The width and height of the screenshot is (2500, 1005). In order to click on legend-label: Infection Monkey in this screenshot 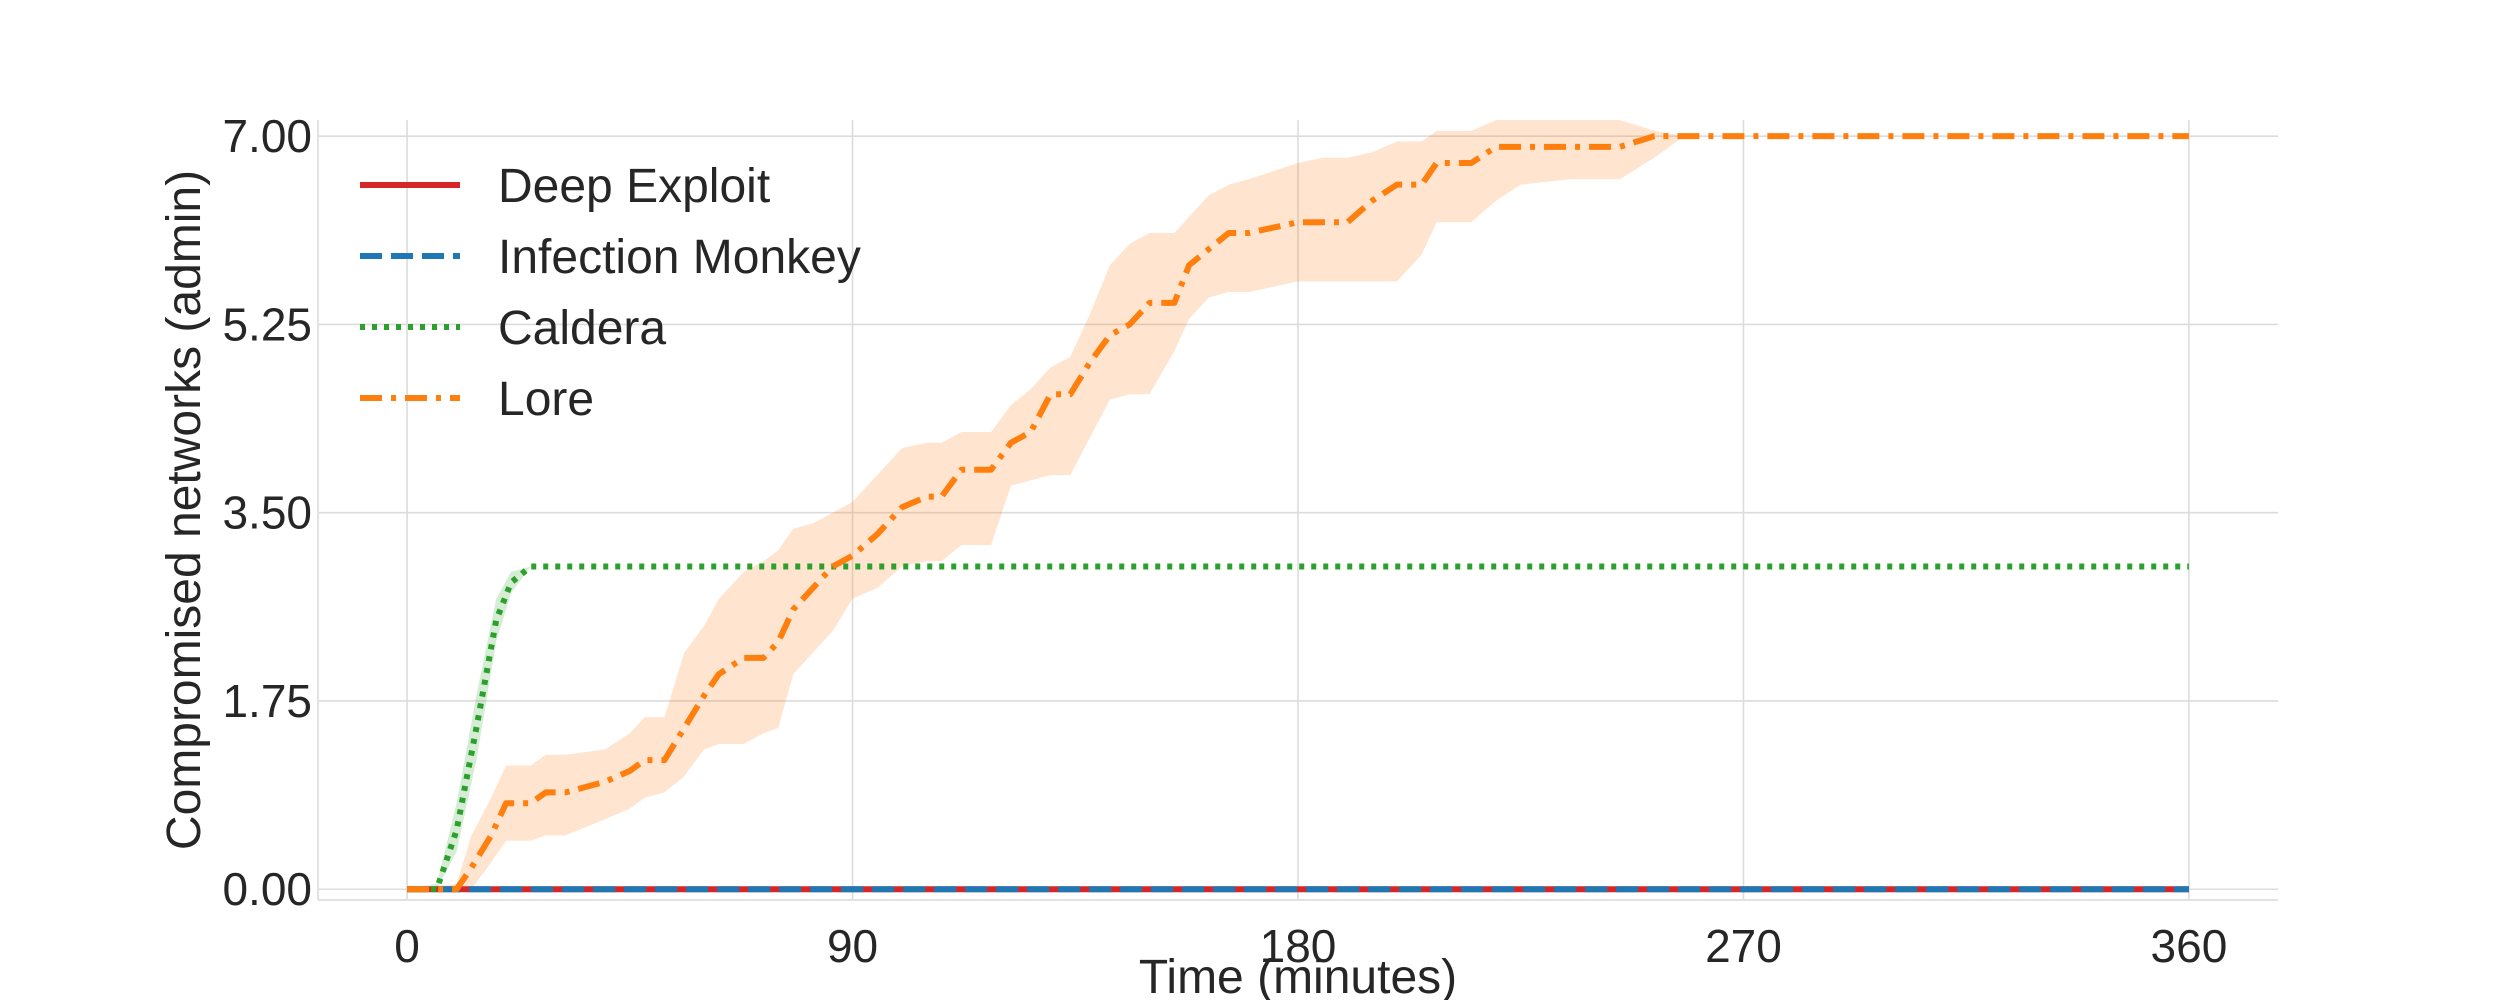, I will do `click(679, 257)`.